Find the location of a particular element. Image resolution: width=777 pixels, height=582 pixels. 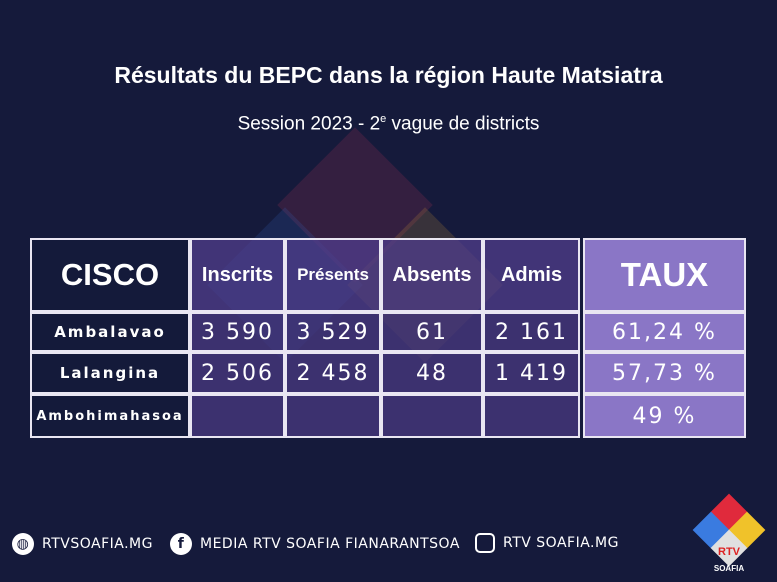

footer-website: ◍ RTVSOAFIA.MG is located at coordinates (82, 544).